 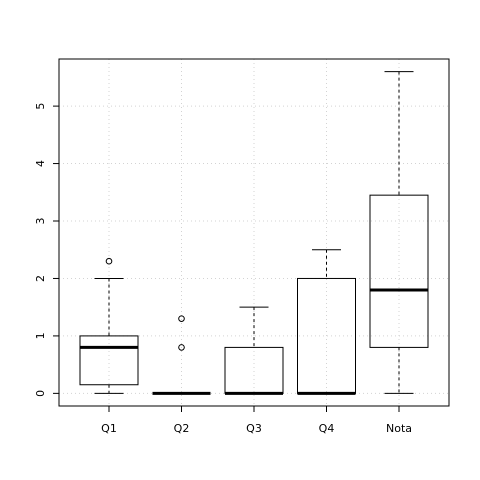 What do you see at coordinates (181, 355) in the screenshot?
I see `box-q2` at bounding box center [181, 355].